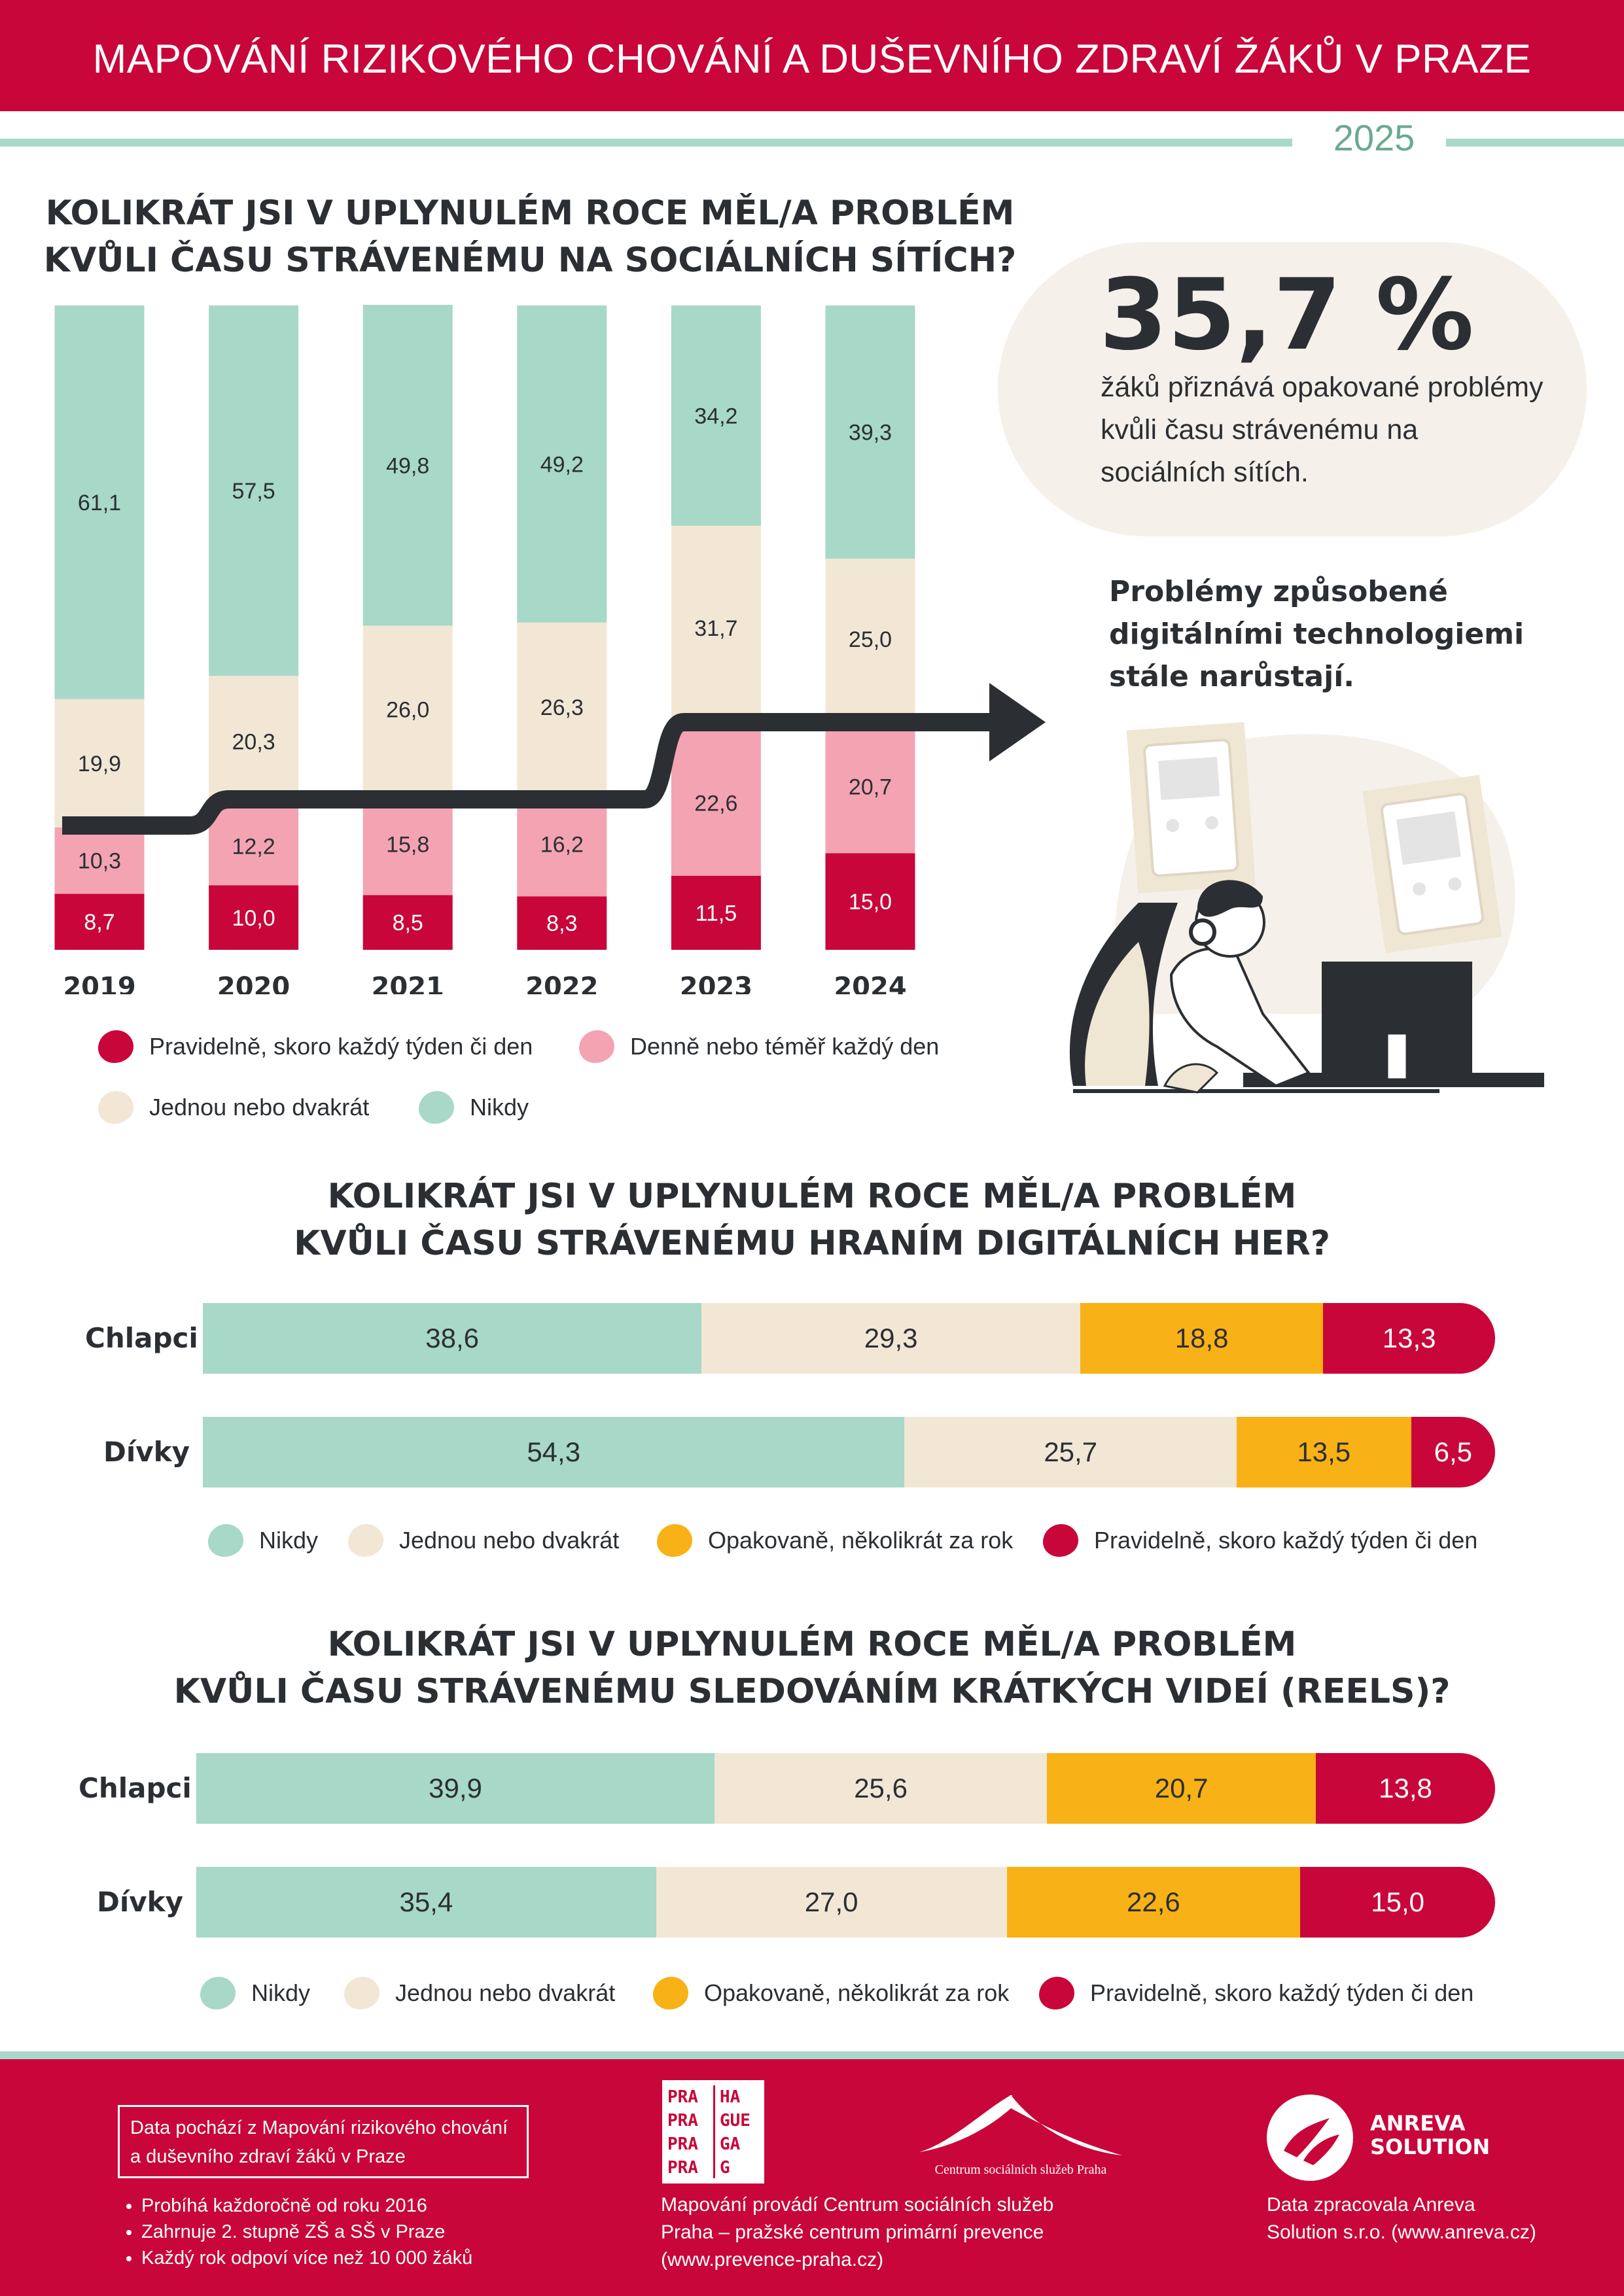 The width and height of the screenshot is (1624, 2296). I want to click on legend2-item-once-twice: Jednou nebo dvakrát, so click(483, 1540).